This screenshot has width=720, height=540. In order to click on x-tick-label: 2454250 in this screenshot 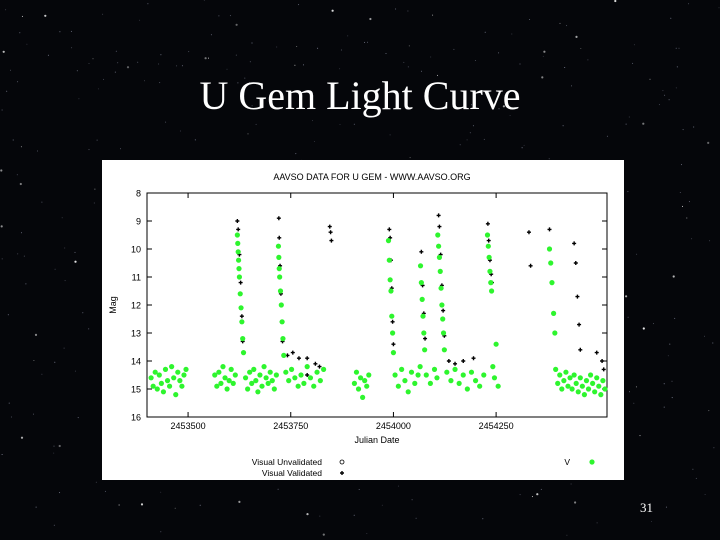, I will do `click(496, 426)`.